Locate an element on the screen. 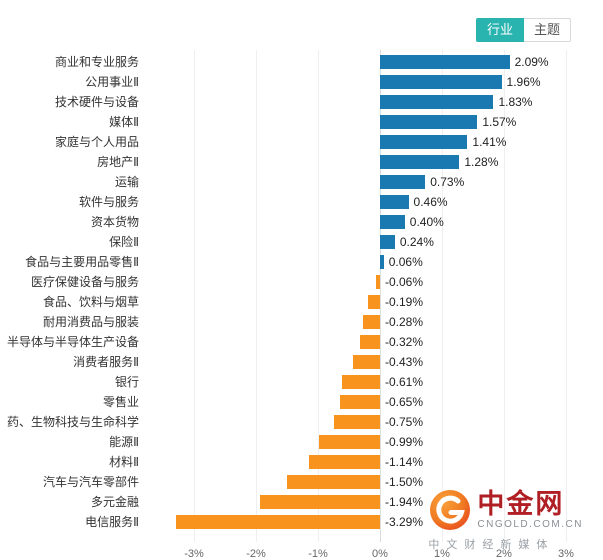 The width and height of the screenshot is (603, 560). category-label: 公用事业Ⅱ is located at coordinates (112, 82).